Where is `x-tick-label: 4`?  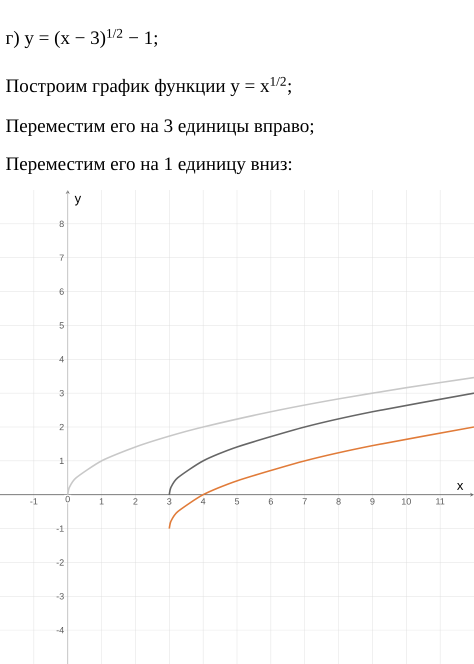 x-tick-label: 4 is located at coordinates (203, 501).